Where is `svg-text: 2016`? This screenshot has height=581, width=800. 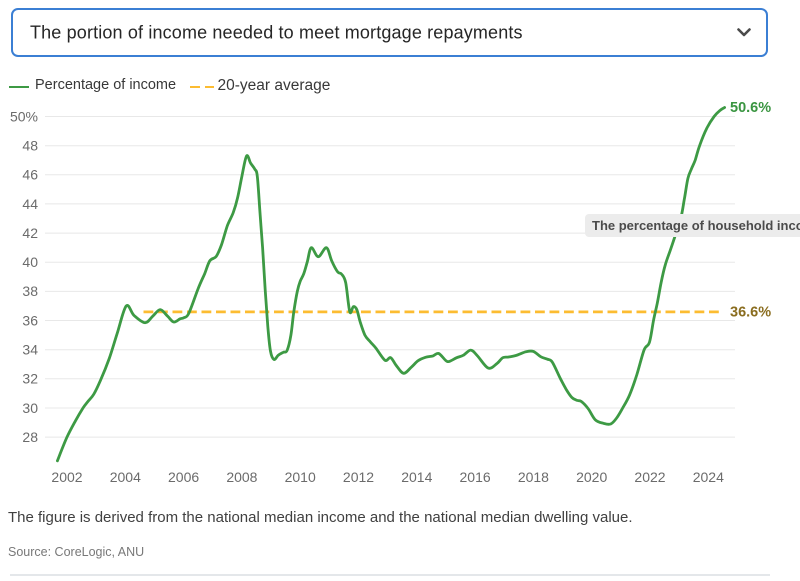
svg-text: 2016 is located at coordinates (475, 477).